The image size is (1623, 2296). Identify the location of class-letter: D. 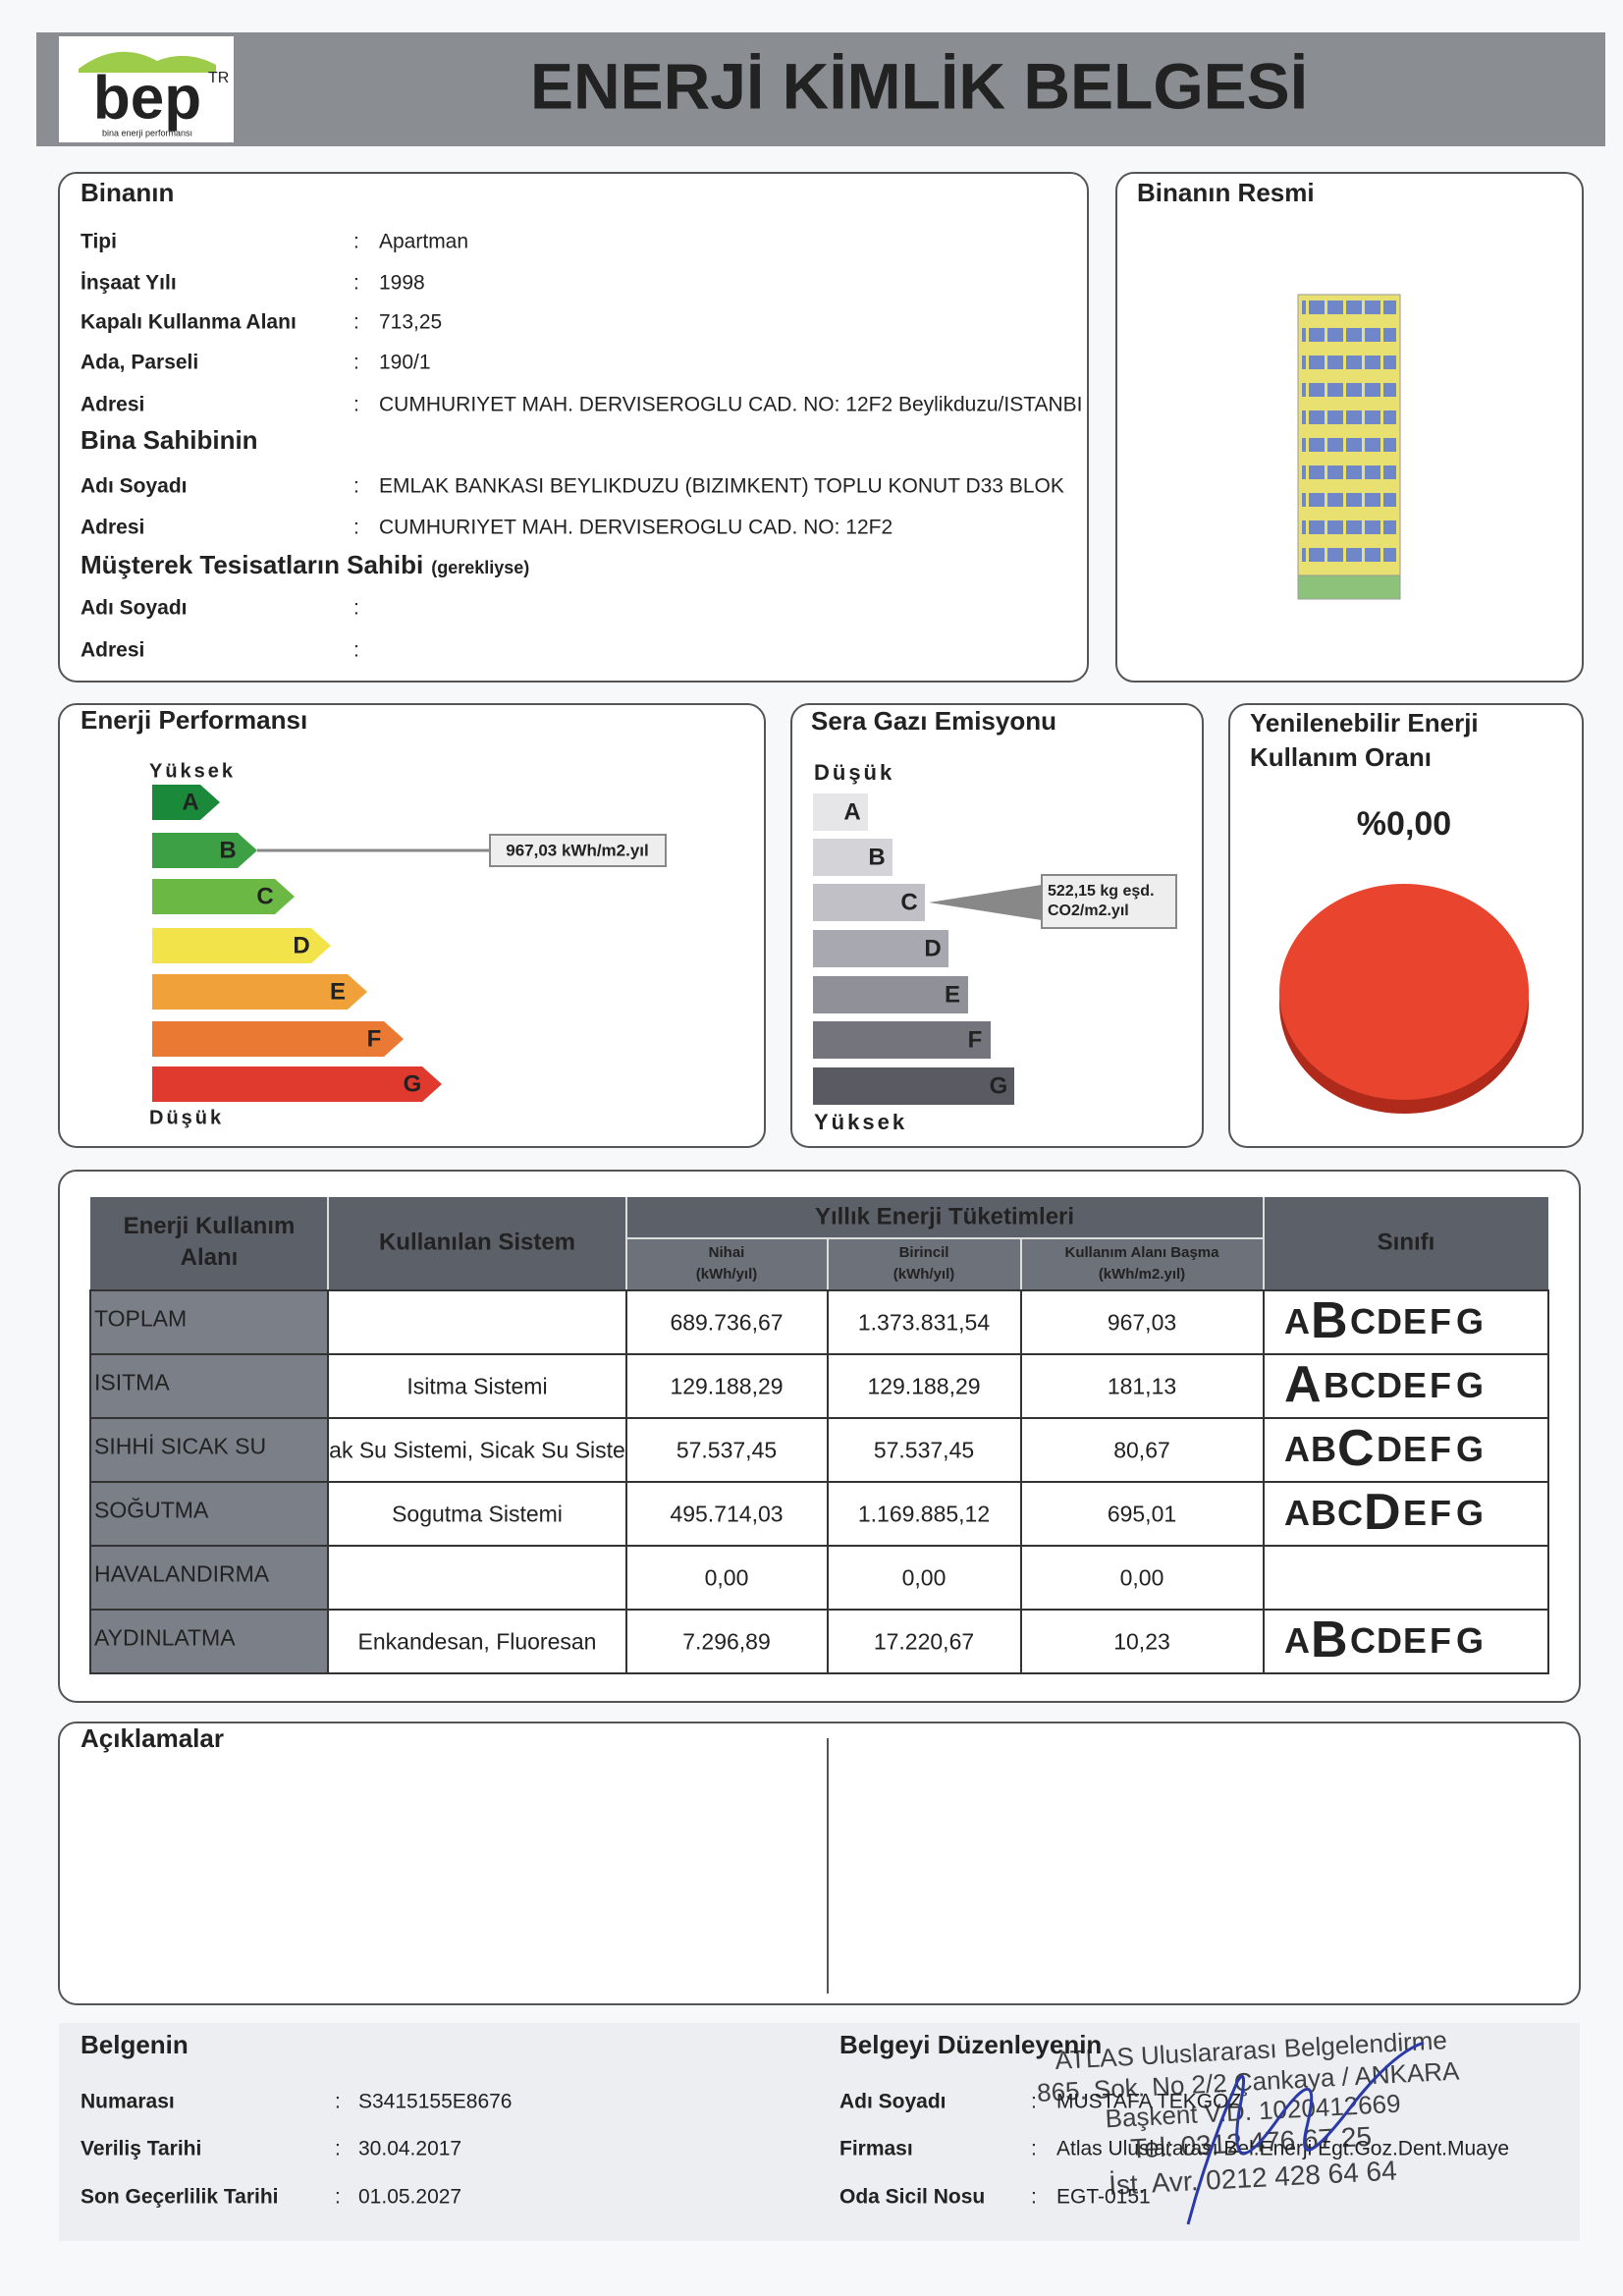
(1390, 1385).